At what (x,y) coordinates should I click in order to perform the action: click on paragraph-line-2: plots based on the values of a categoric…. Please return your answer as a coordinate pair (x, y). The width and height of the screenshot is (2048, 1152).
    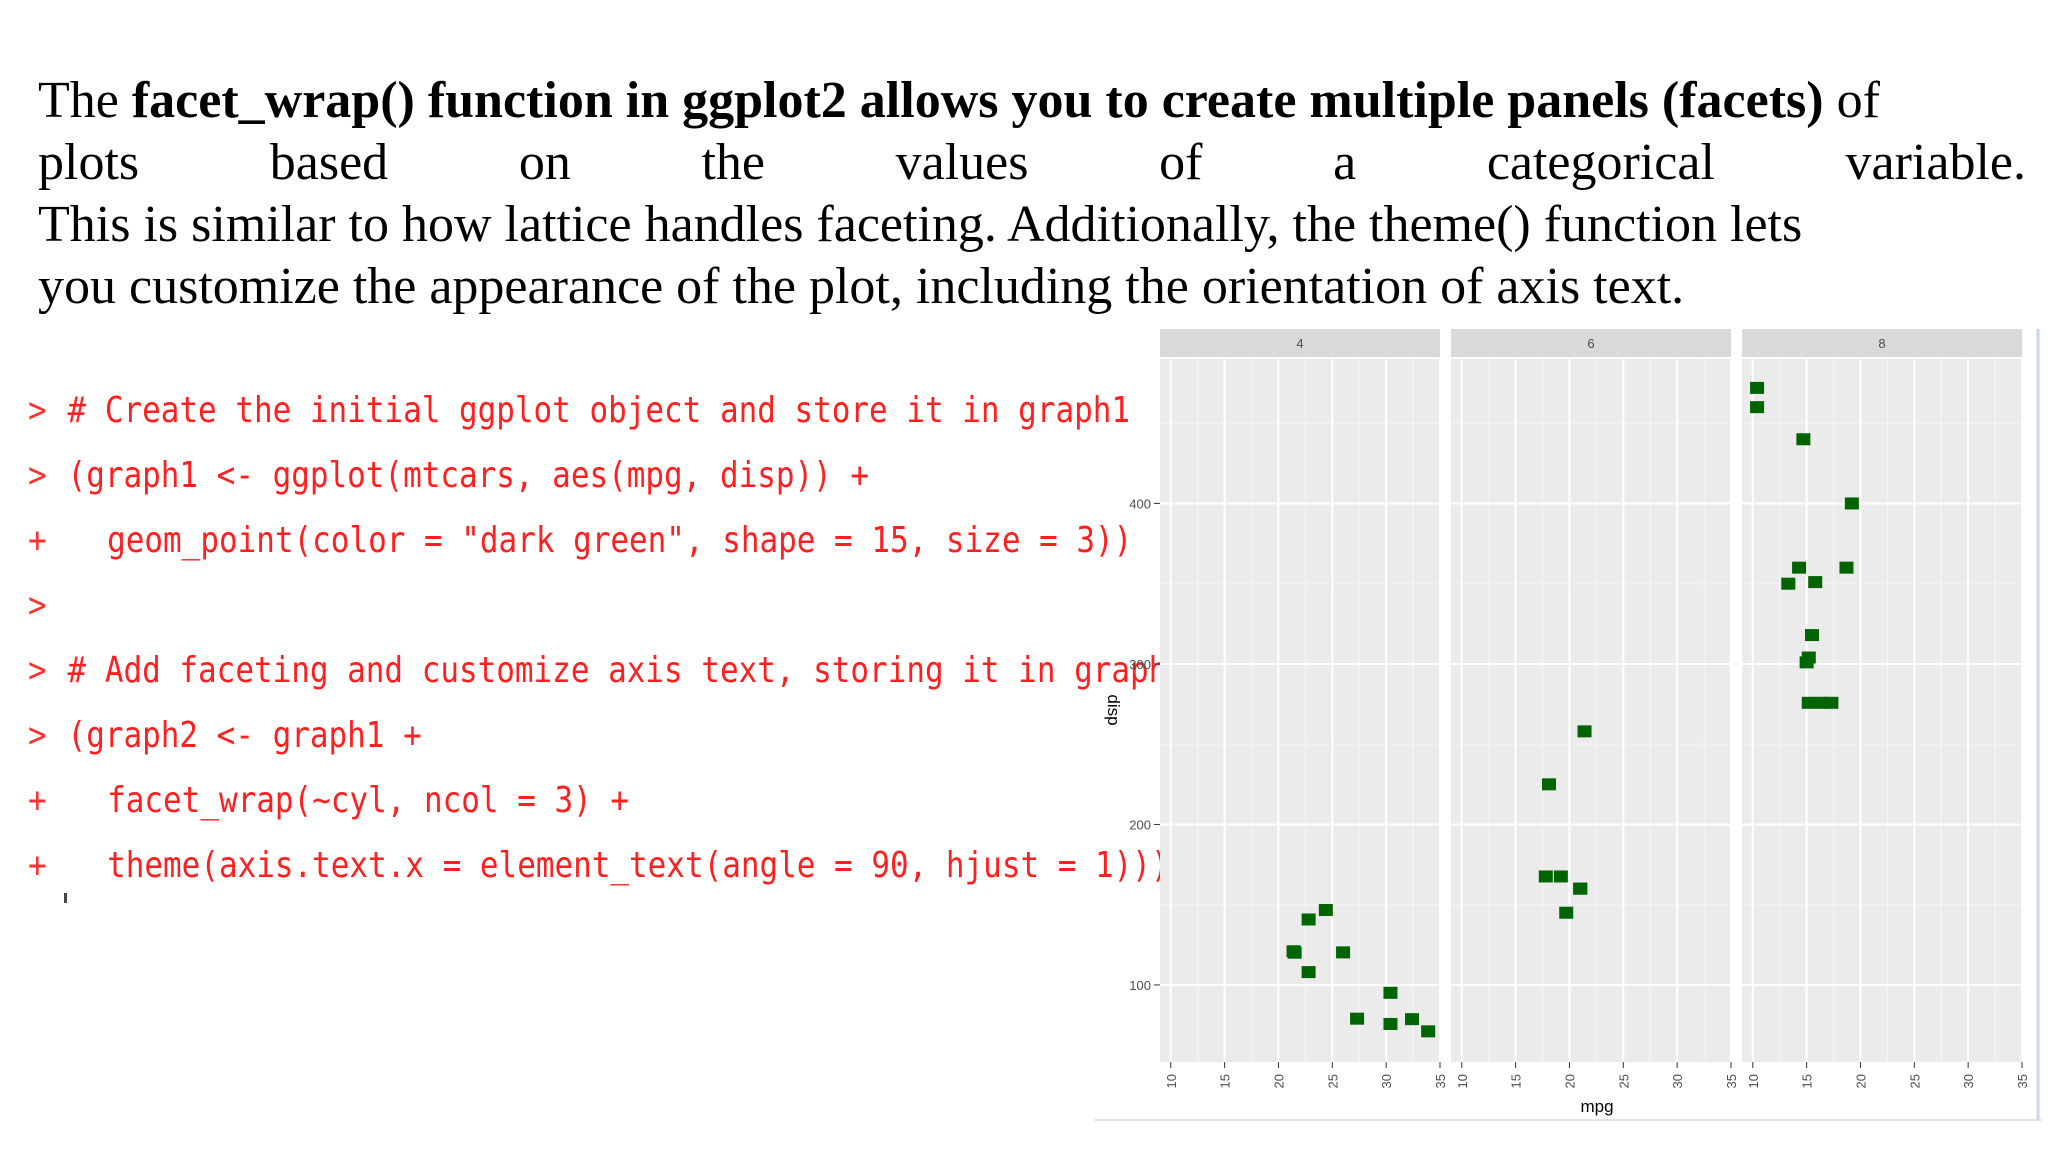
    Looking at the image, I should click on (1032, 162).